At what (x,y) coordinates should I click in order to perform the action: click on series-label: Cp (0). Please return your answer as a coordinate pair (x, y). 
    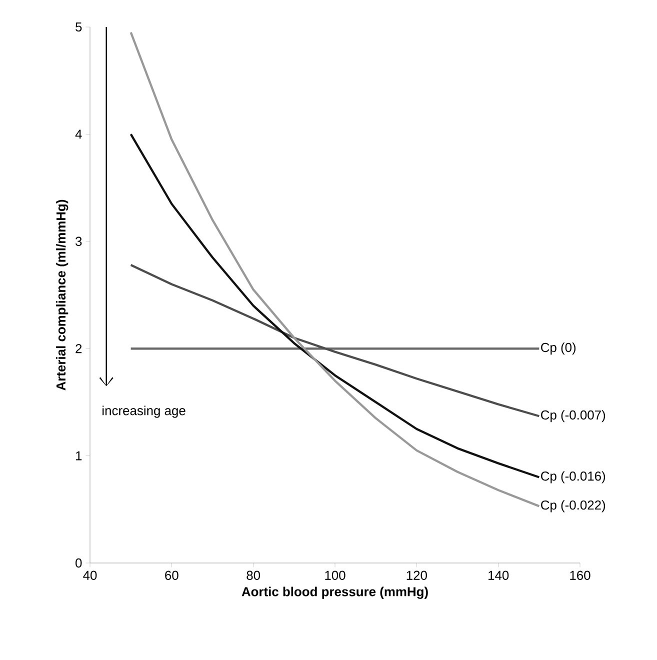
    Looking at the image, I should click on (558, 348).